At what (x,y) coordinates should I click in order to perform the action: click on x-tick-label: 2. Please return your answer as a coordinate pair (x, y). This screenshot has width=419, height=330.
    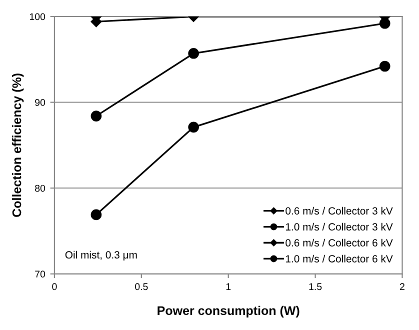
    Looking at the image, I should click on (402, 286).